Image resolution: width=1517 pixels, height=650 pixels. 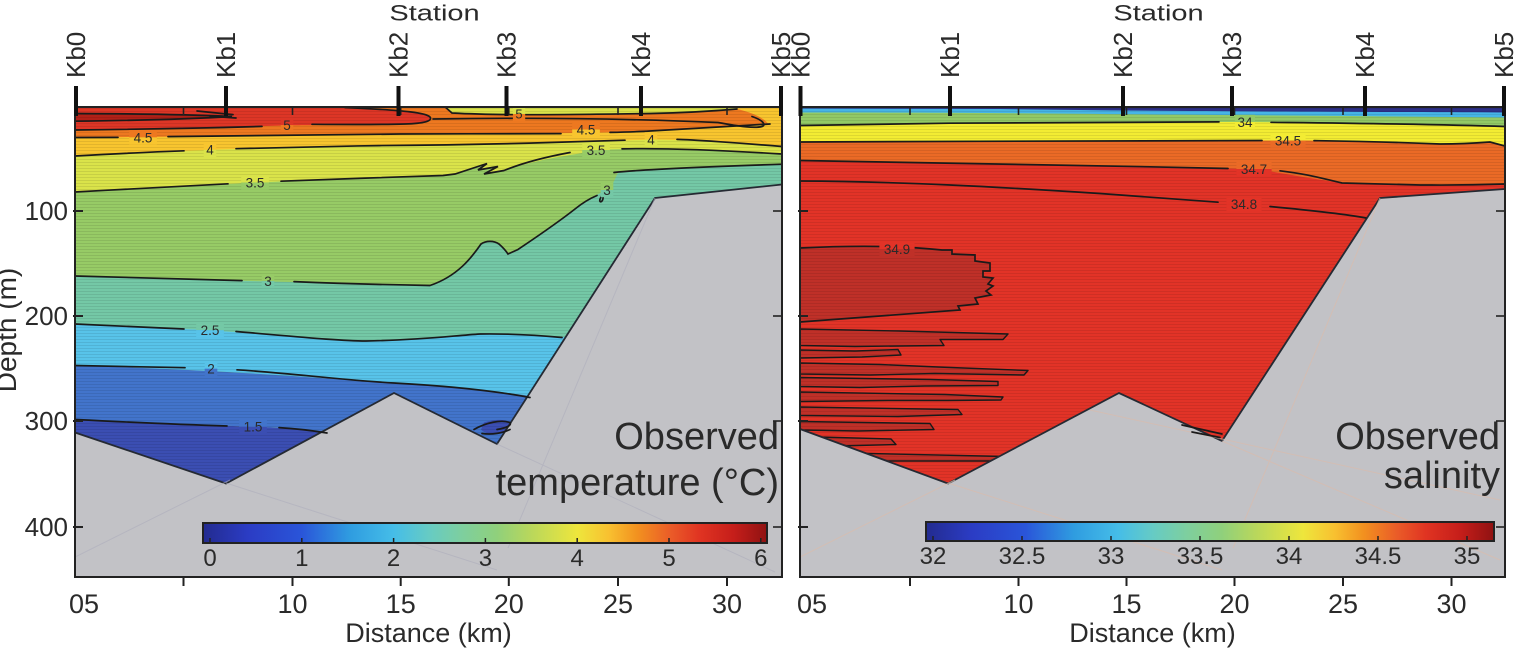 I want to click on svg-text: 33.5, so click(x=1200, y=556).